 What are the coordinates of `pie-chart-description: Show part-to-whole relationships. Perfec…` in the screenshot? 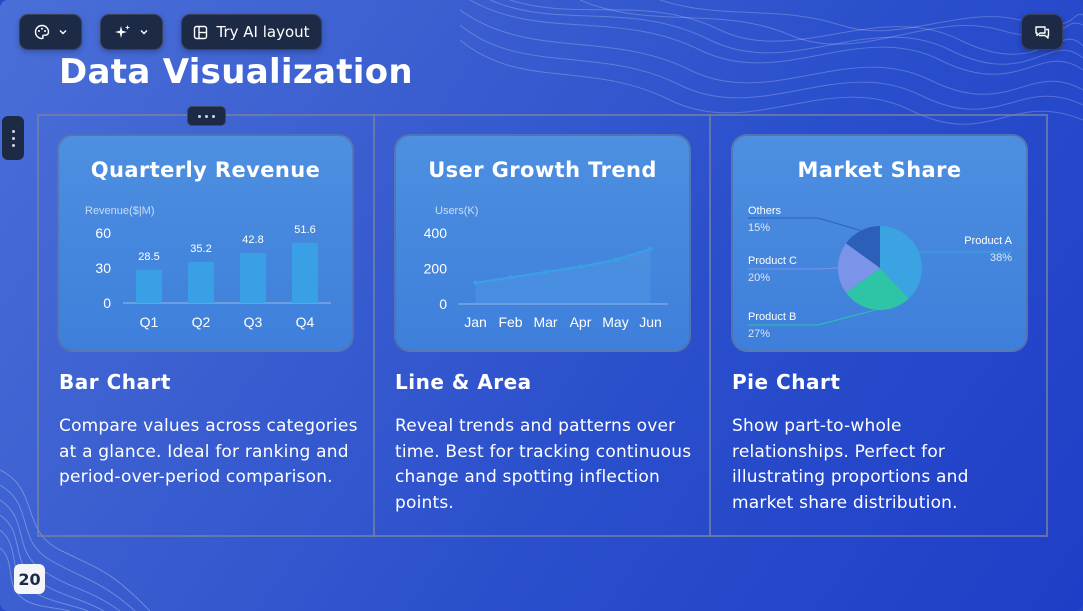 It's located at (850, 464).